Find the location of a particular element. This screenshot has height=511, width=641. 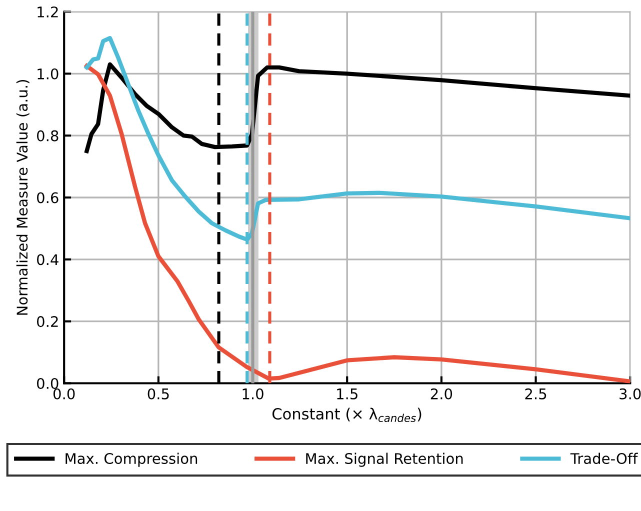

legend-label: Trade-Off is located at coordinates (604, 458).